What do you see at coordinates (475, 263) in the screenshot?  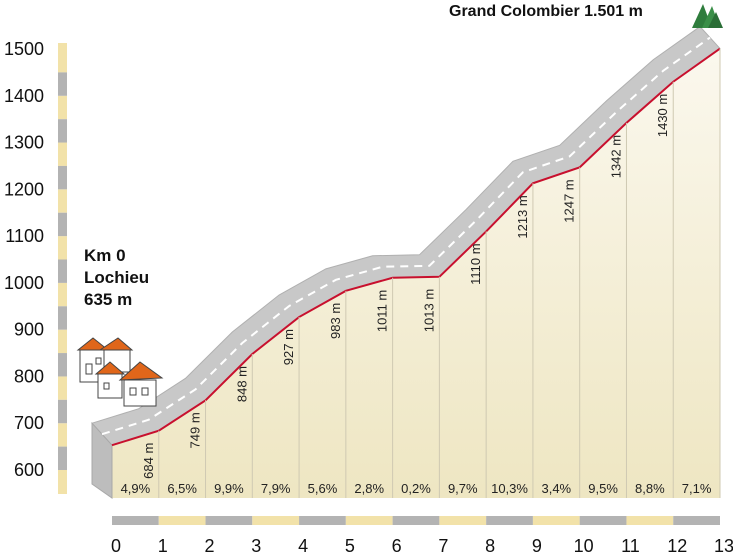 I see `altitude-label: 1110 m` at bounding box center [475, 263].